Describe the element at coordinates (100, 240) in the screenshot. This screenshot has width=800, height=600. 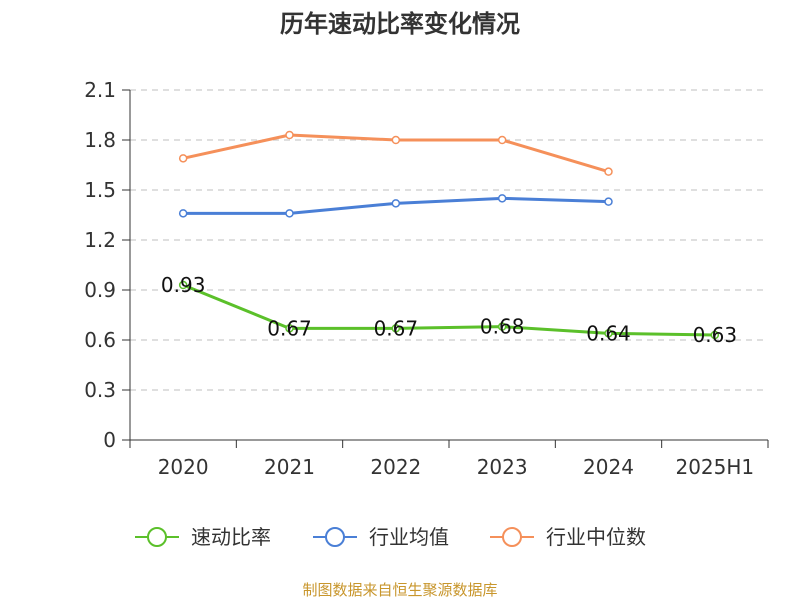
I see `y-tick-label: 1.2` at that location.